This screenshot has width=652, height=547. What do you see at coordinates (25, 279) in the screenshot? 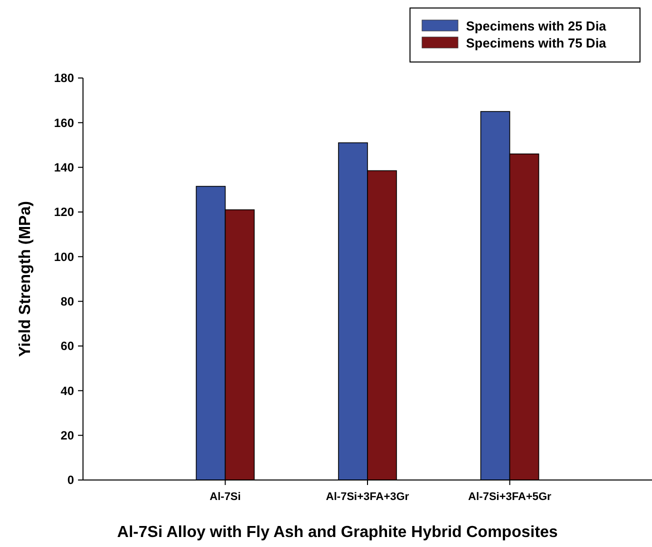
I see `y-axis-title: Yield Strength (MPa)` at bounding box center [25, 279].